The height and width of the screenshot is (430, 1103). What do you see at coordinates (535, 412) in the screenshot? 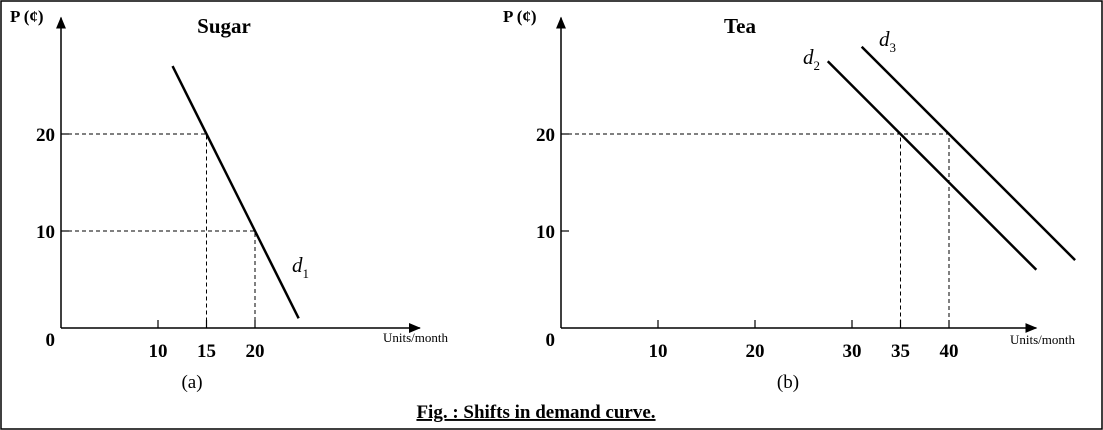
I see `caption: Fig. : Shifts in demand curve.` at bounding box center [535, 412].